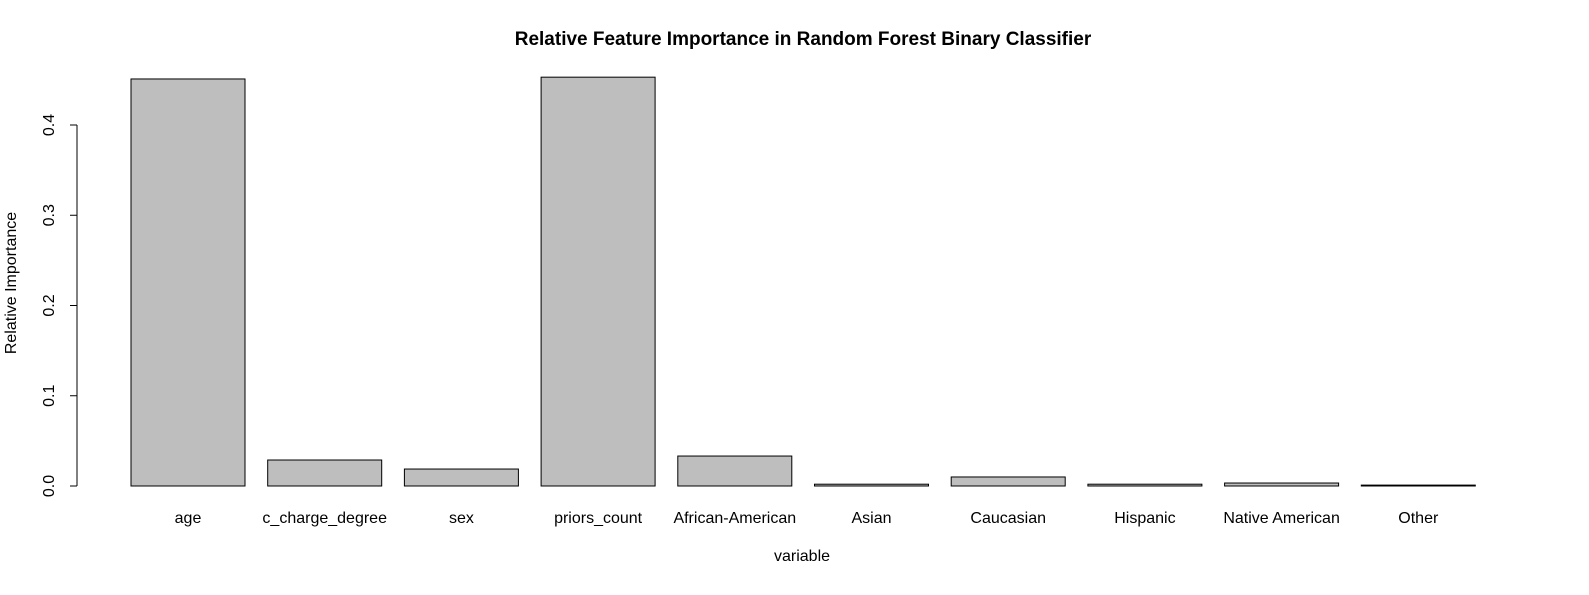 This screenshot has width=1589, height=595. What do you see at coordinates (598, 518) in the screenshot?
I see `x-tick-label: priors_count` at bounding box center [598, 518].